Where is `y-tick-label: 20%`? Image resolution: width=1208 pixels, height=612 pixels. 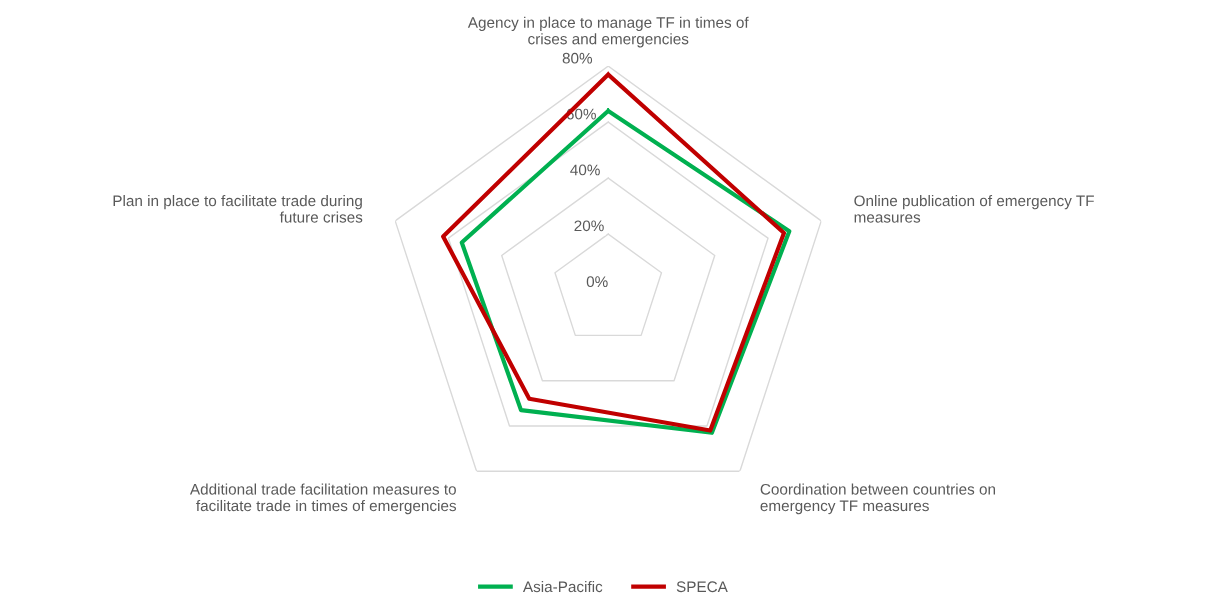 y-tick-label: 20% is located at coordinates (589, 226).